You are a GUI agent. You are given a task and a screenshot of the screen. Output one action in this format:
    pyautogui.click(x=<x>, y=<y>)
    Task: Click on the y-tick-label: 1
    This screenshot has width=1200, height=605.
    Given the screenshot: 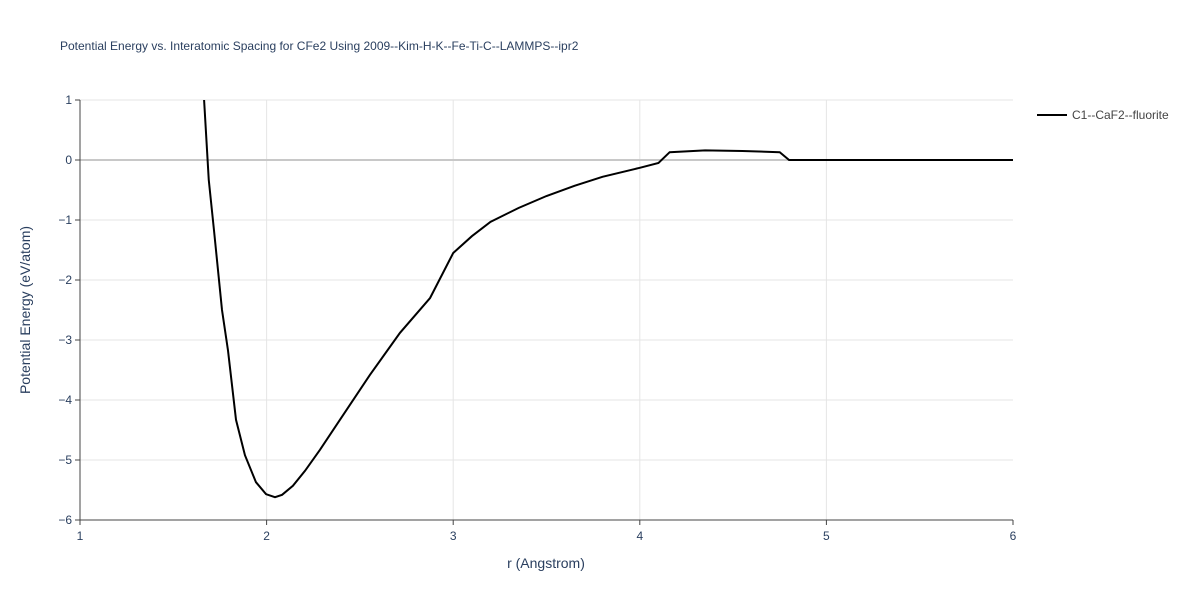 What is the action you would take?
    pyautogui.click(x=68, y=100)
    